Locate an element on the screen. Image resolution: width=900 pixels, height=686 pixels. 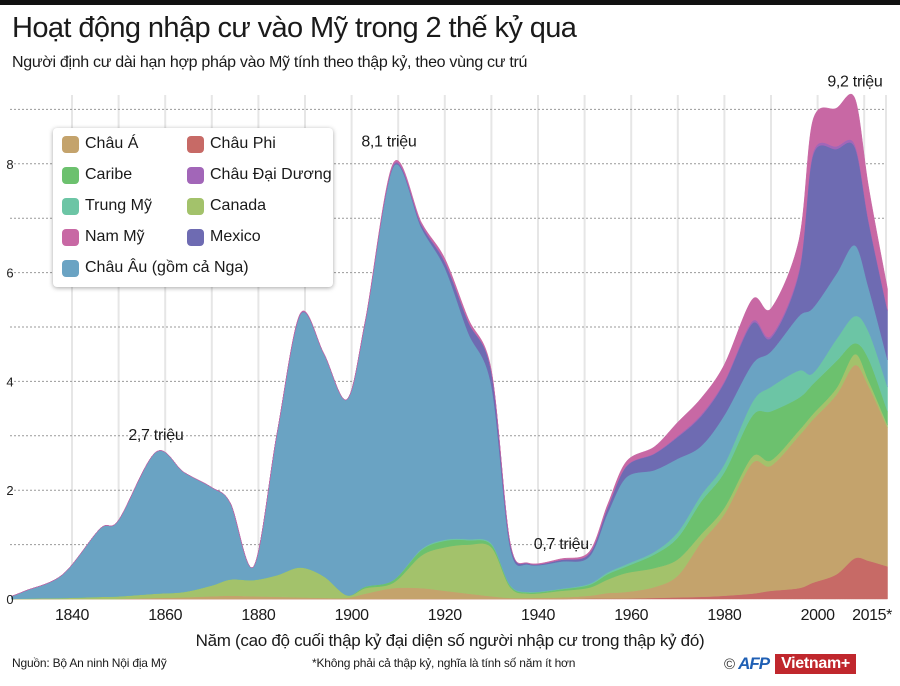
legend-label: Nam Mỹ is located at coordinates (115, 236).